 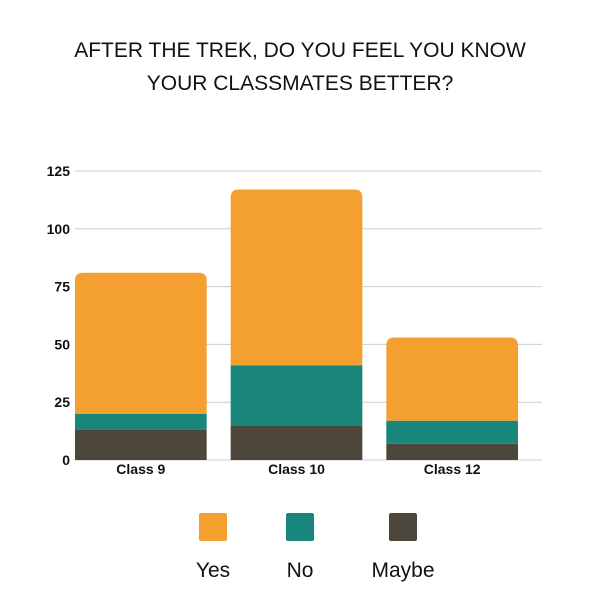 What do you see at coordinates (403, 527) in the screenshot?
I see `legend-swatch-maybe` at bounding box center [403, 527].